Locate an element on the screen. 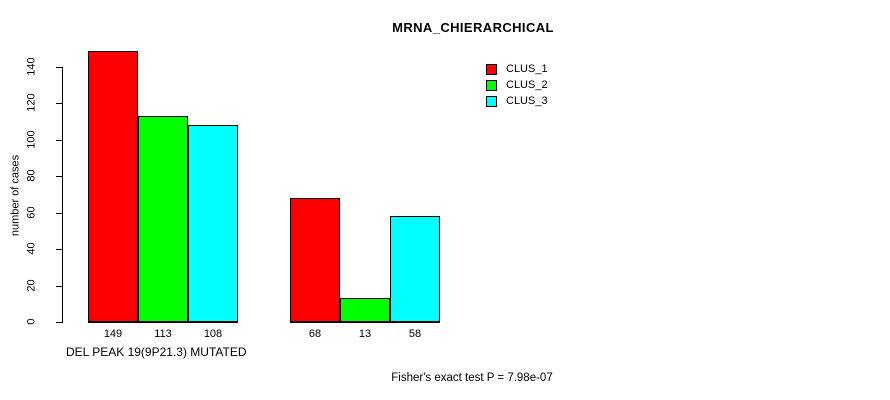  y-axis-line is located at coordinates (62, 195).